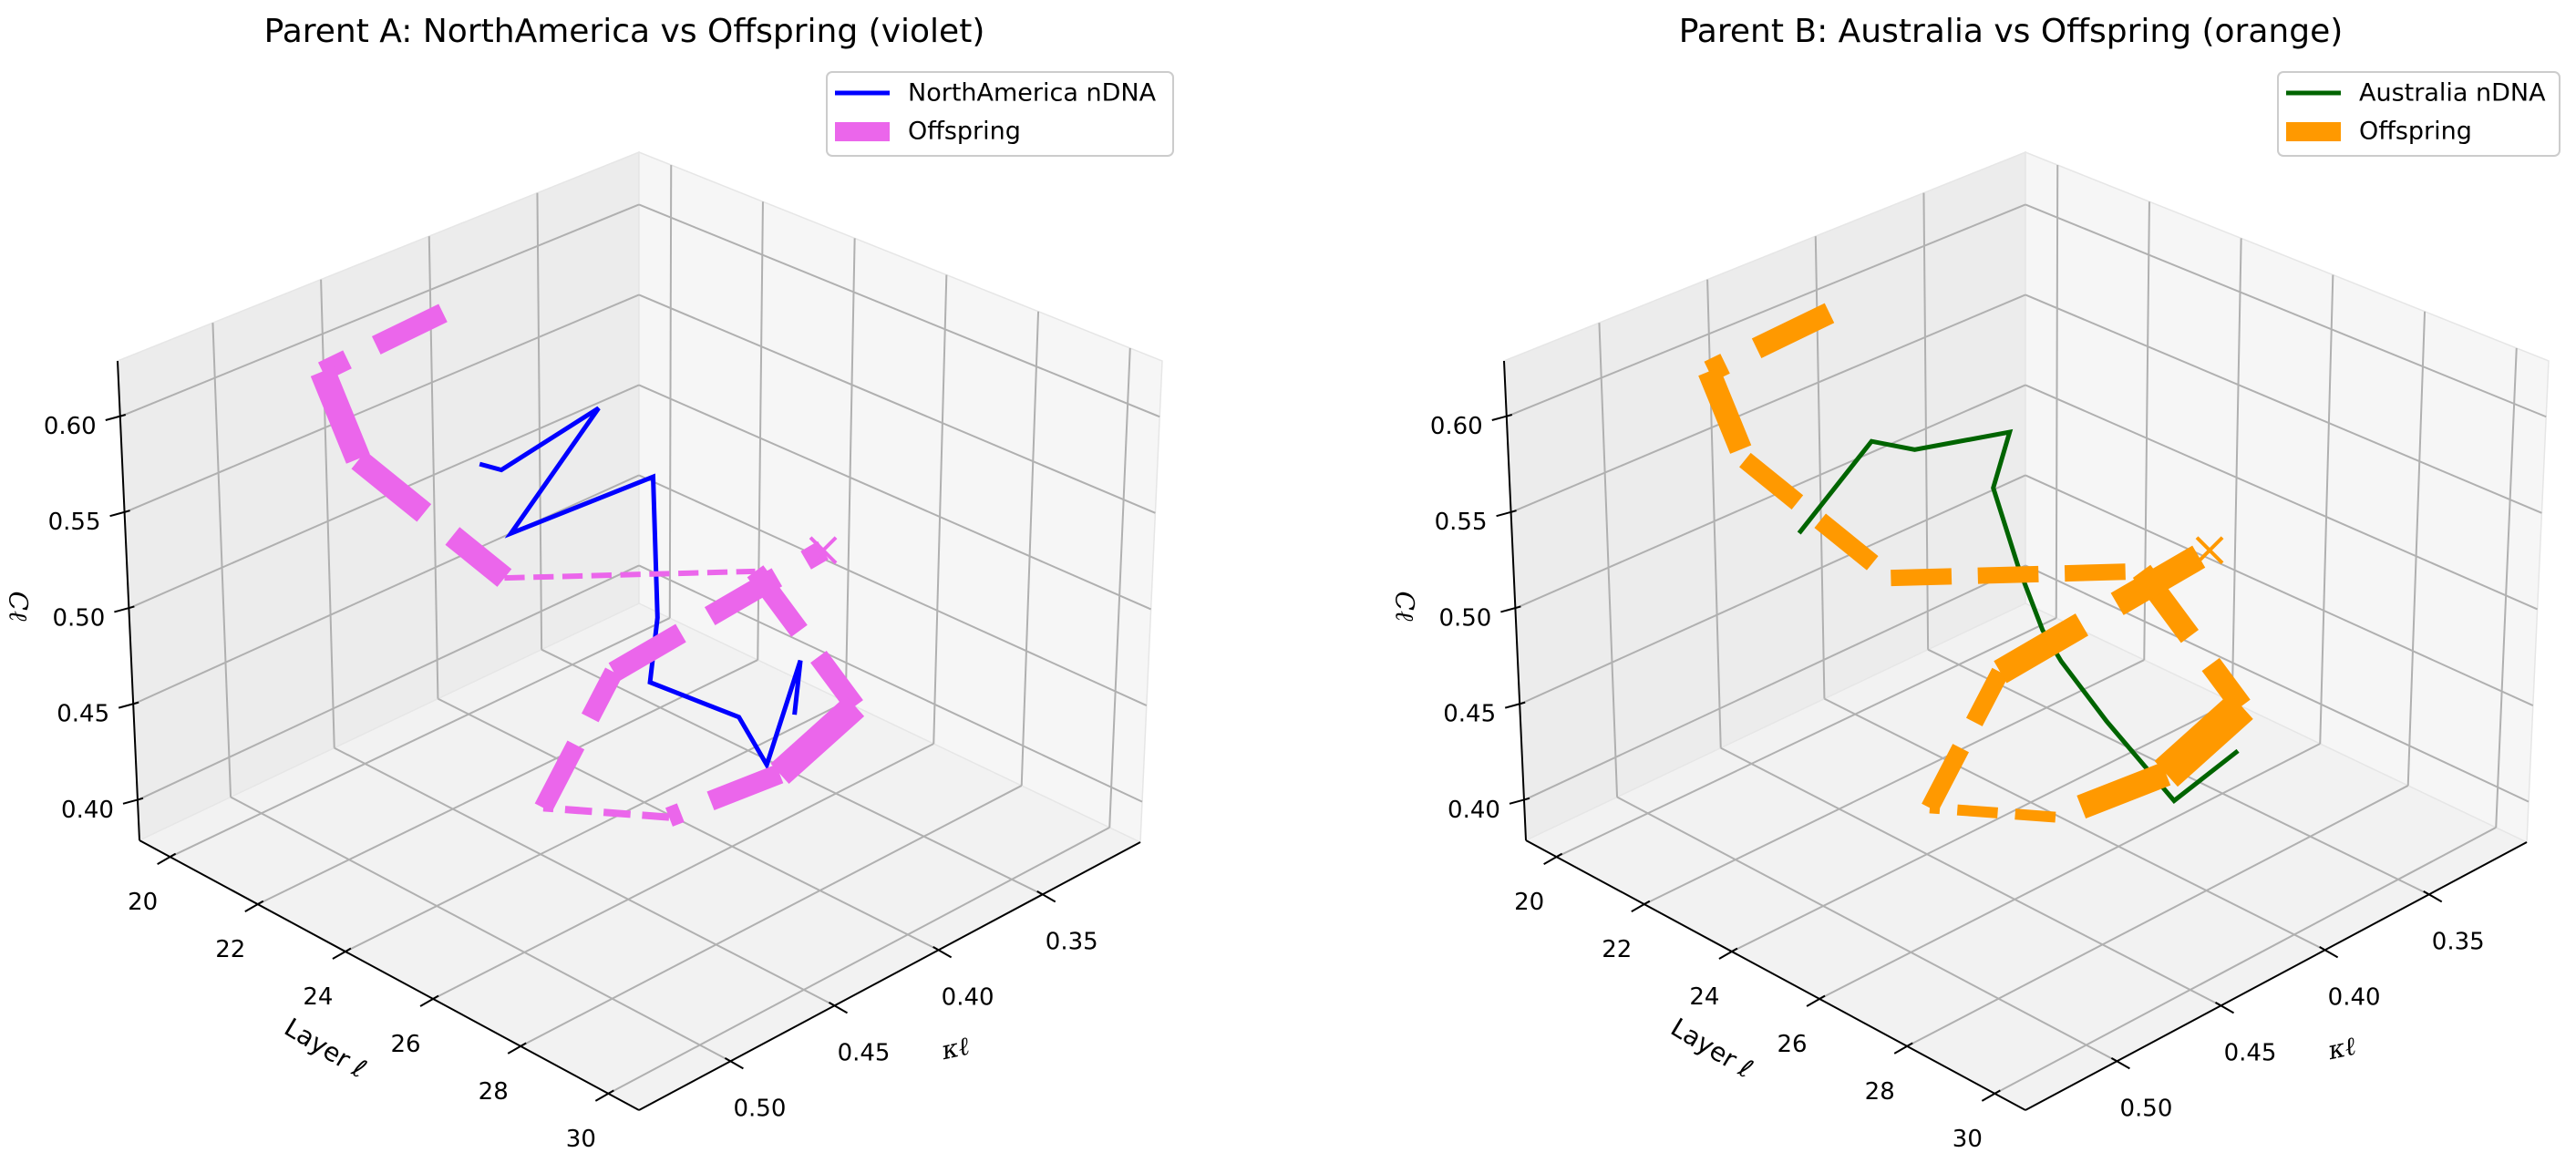  Describe the element at coordinates (318, 997) in the screenshot. I see `layer-tick-label: 24` at that location.